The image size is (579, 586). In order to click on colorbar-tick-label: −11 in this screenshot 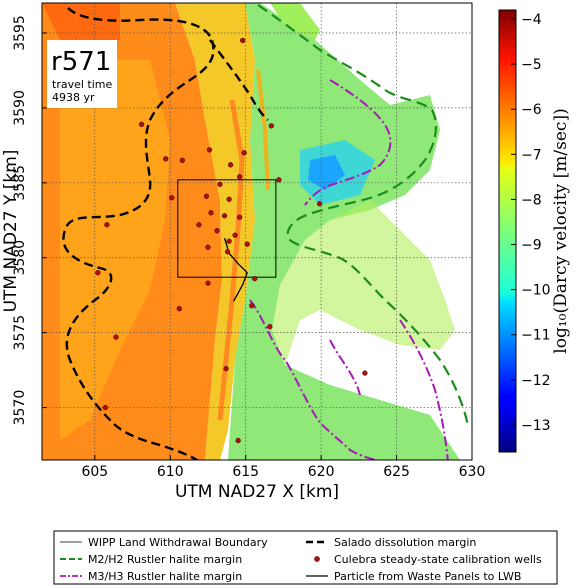, I will do `click(536, 336)`.